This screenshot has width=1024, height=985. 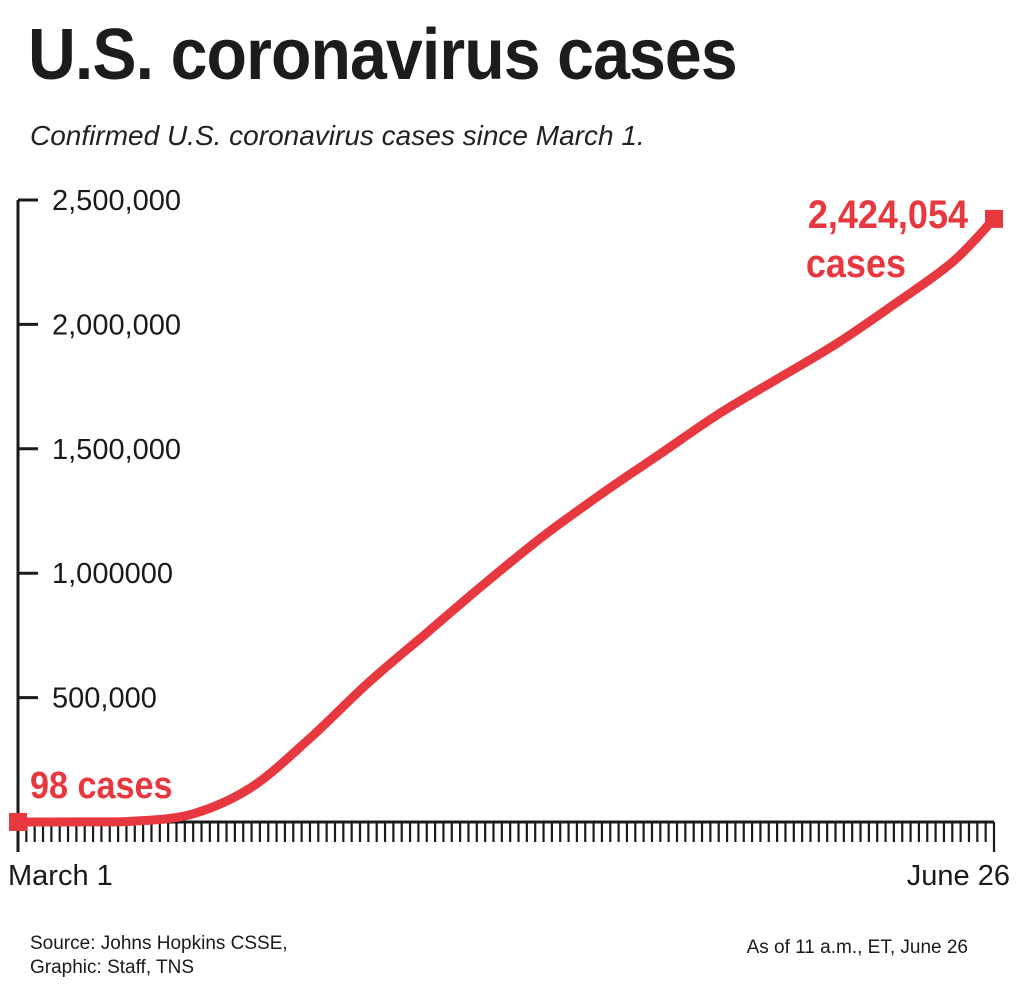 What do you see at coordinates (958, 876) in the screenshot?
I see `x-label-end: June 26` at bounding box center [958, 876].